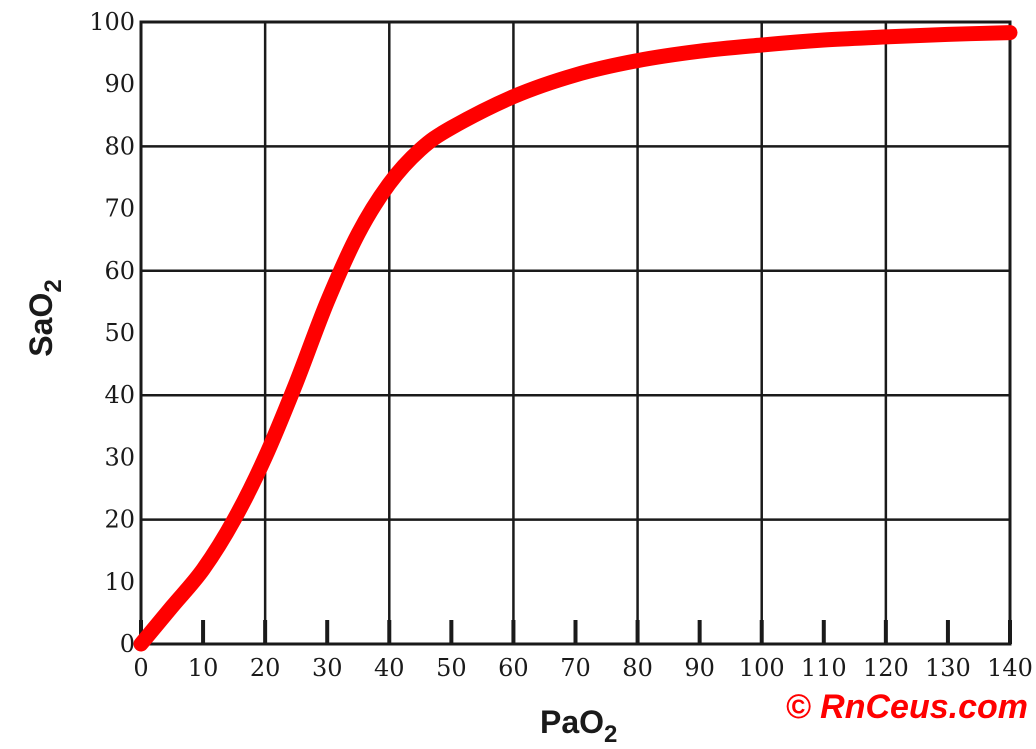 This screenshot has width=1036, height=749. I want to click on y-tick-label-80: 80, so click(119, 146).